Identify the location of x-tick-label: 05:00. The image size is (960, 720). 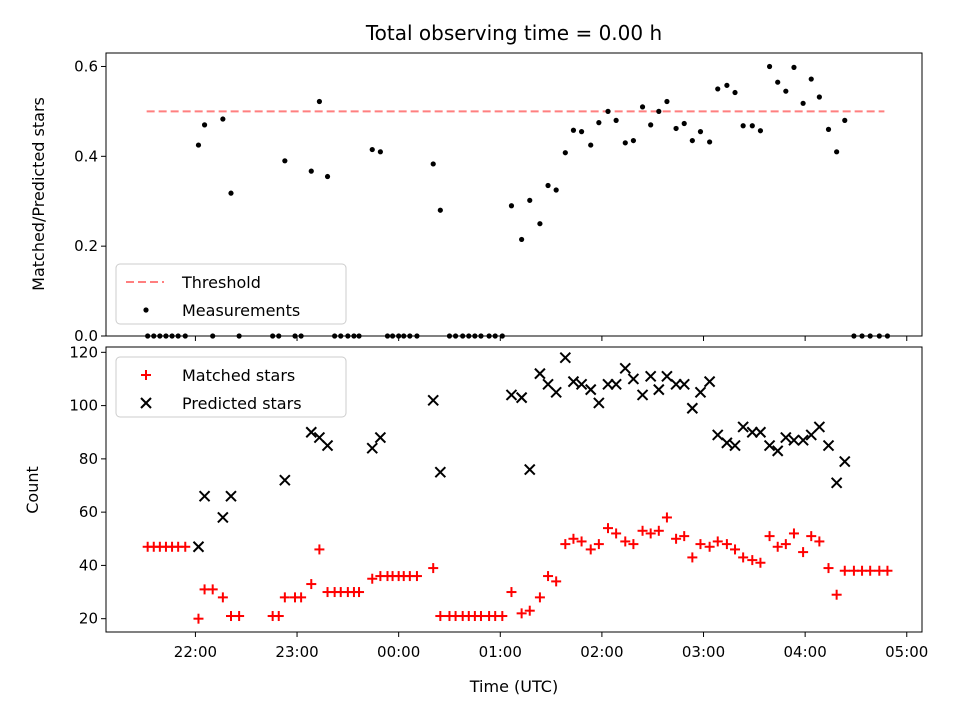
(906, 652).